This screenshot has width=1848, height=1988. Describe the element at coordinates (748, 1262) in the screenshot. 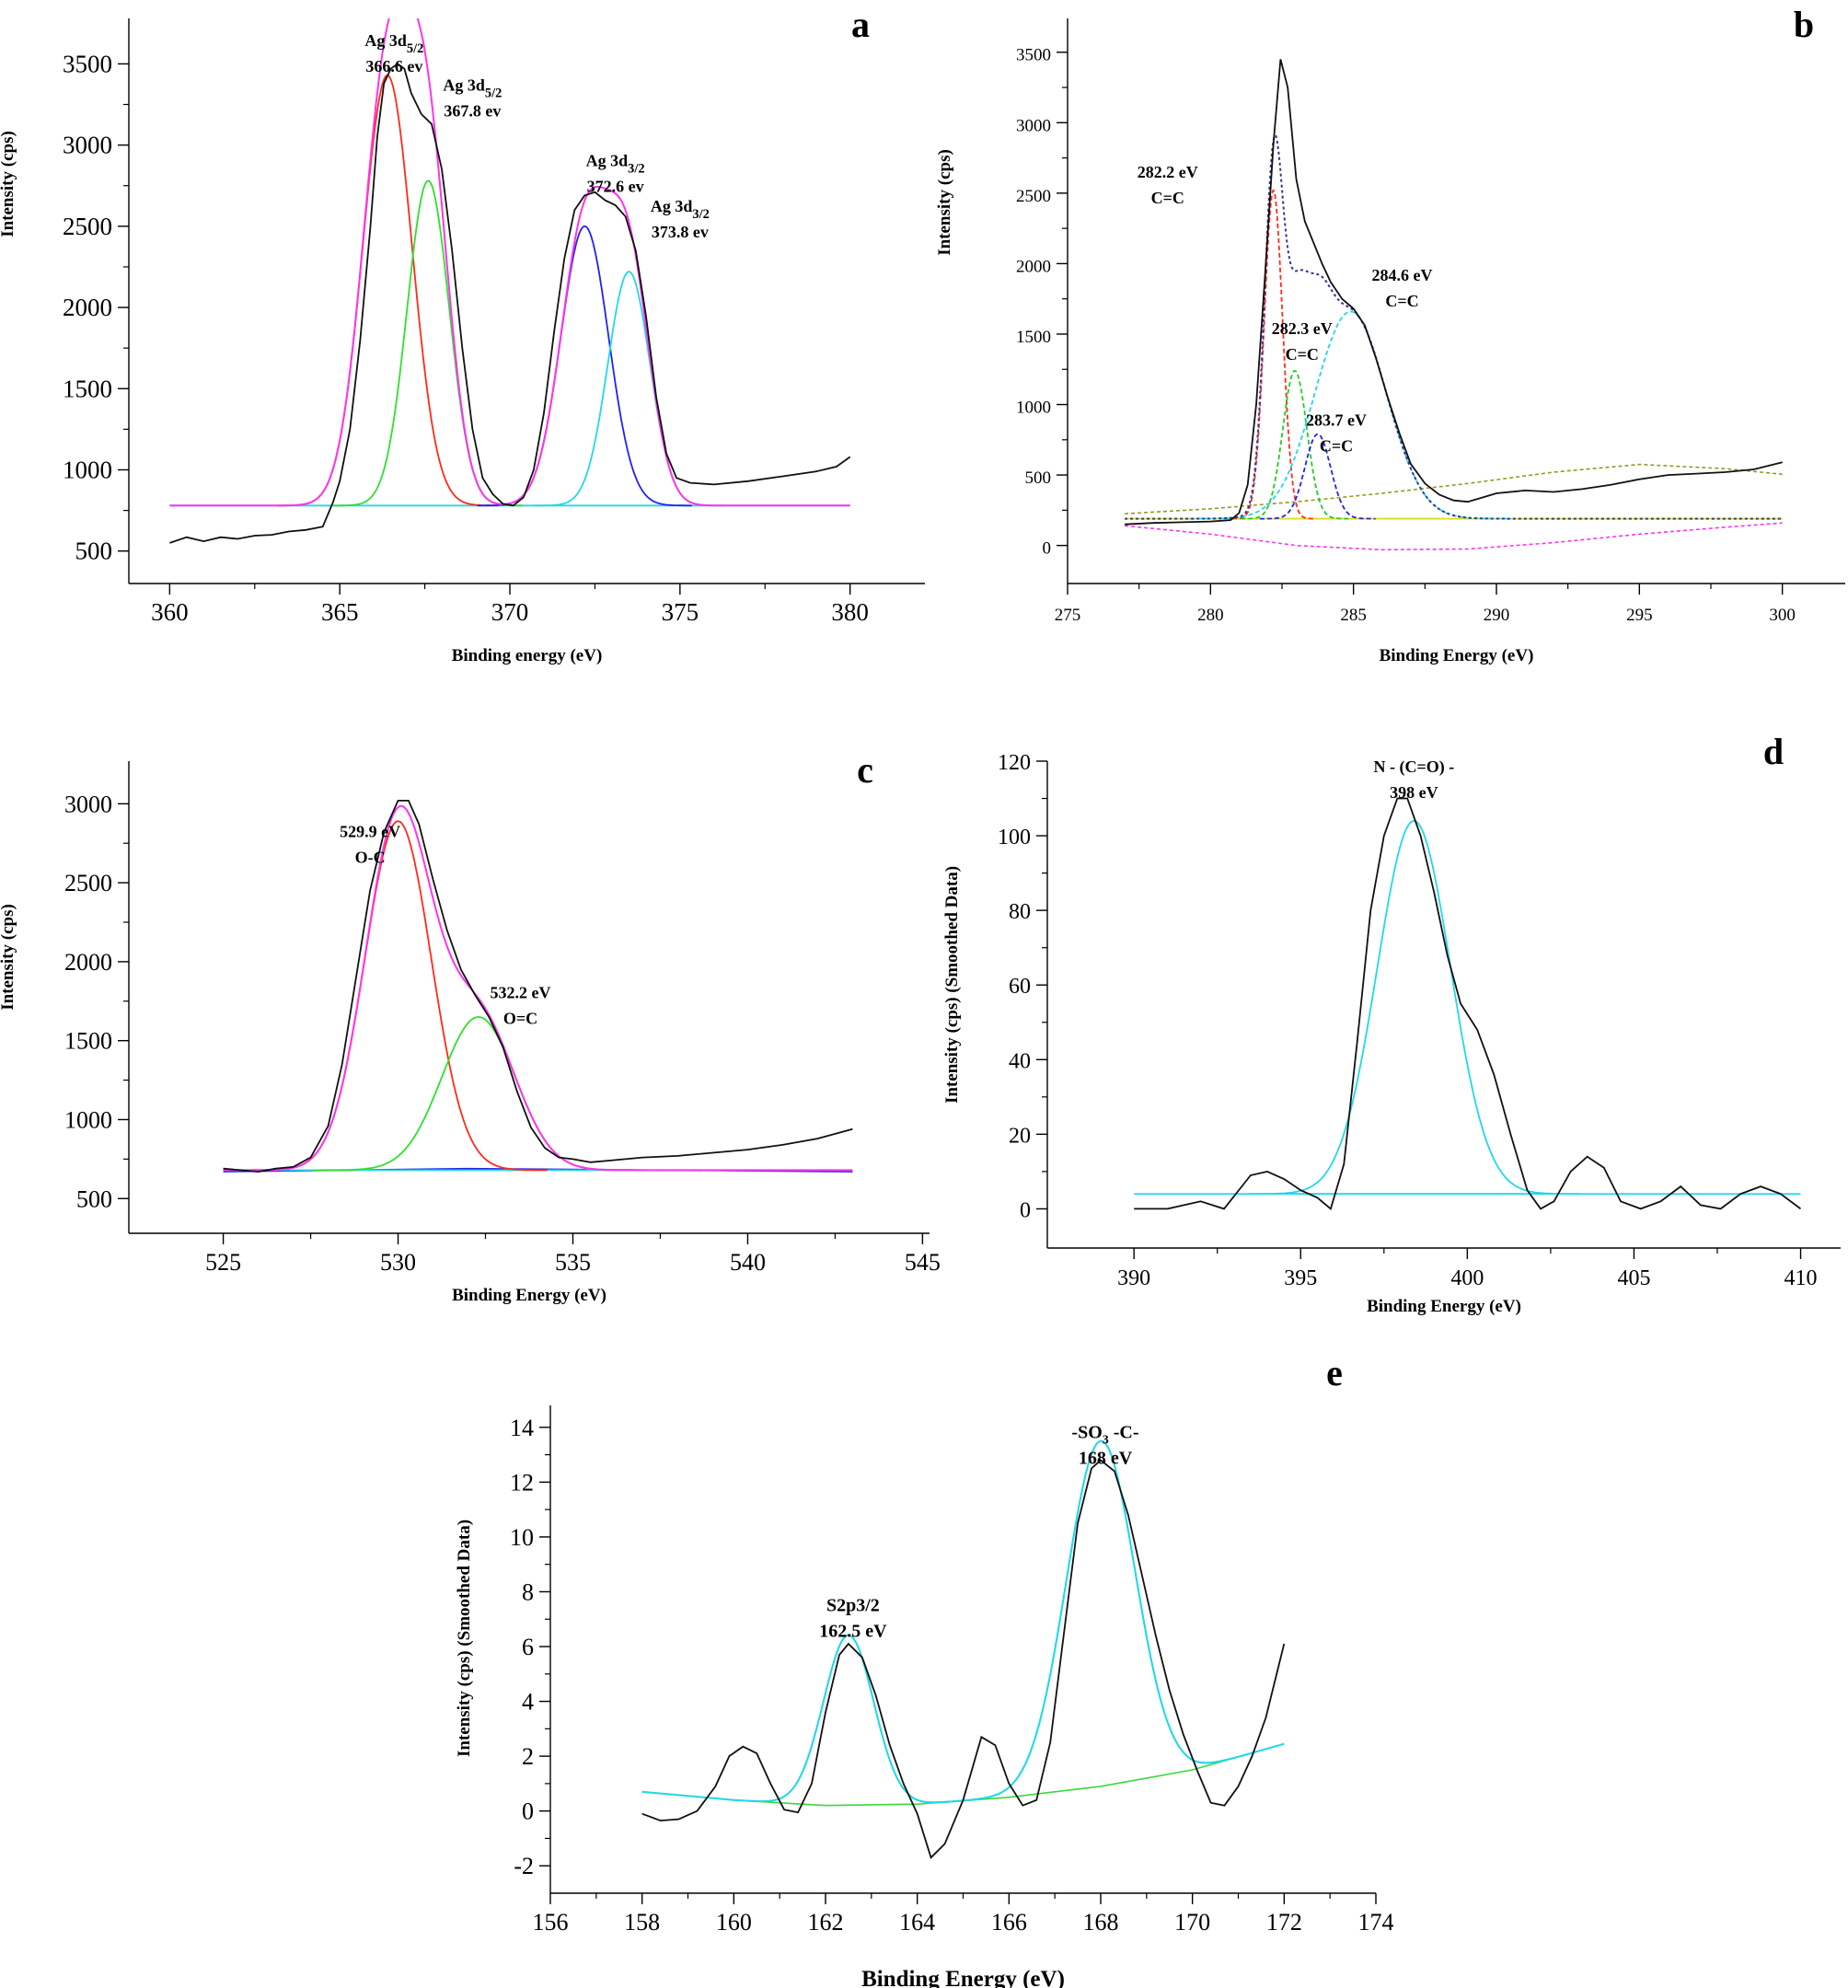

I see `x-tick-label: 540` at that location.